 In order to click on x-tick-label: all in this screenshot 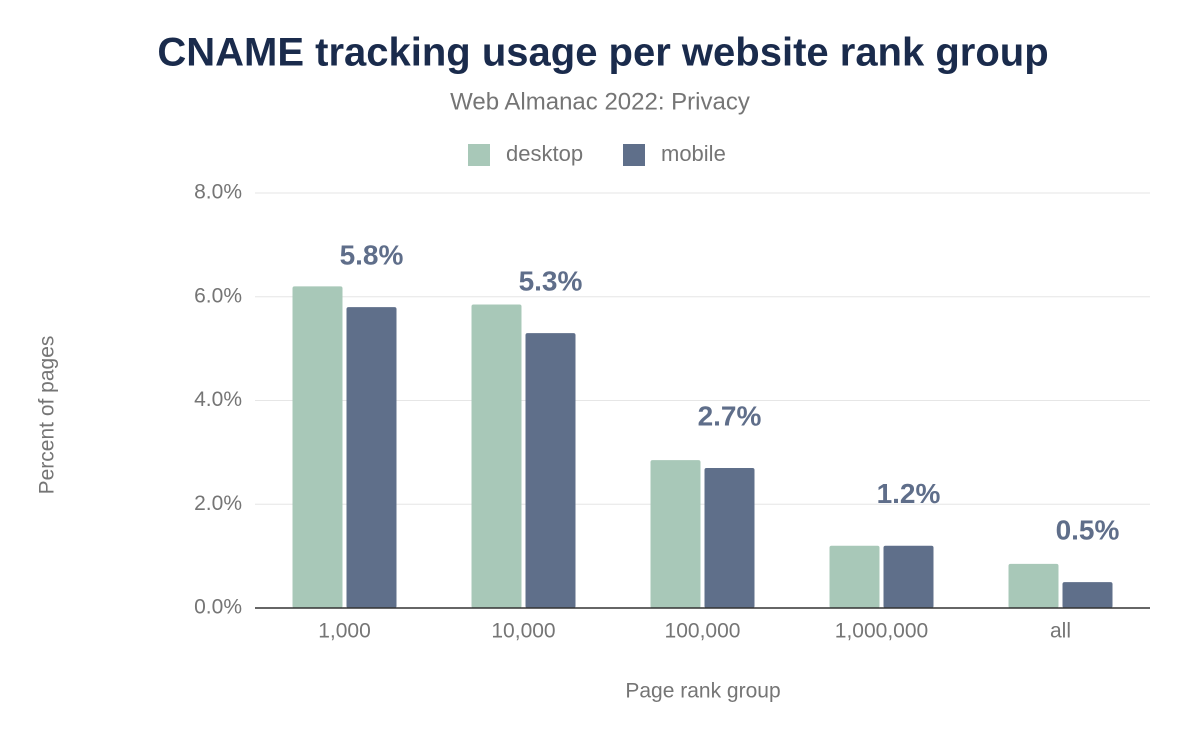, I will do `click(1060, 631)`.